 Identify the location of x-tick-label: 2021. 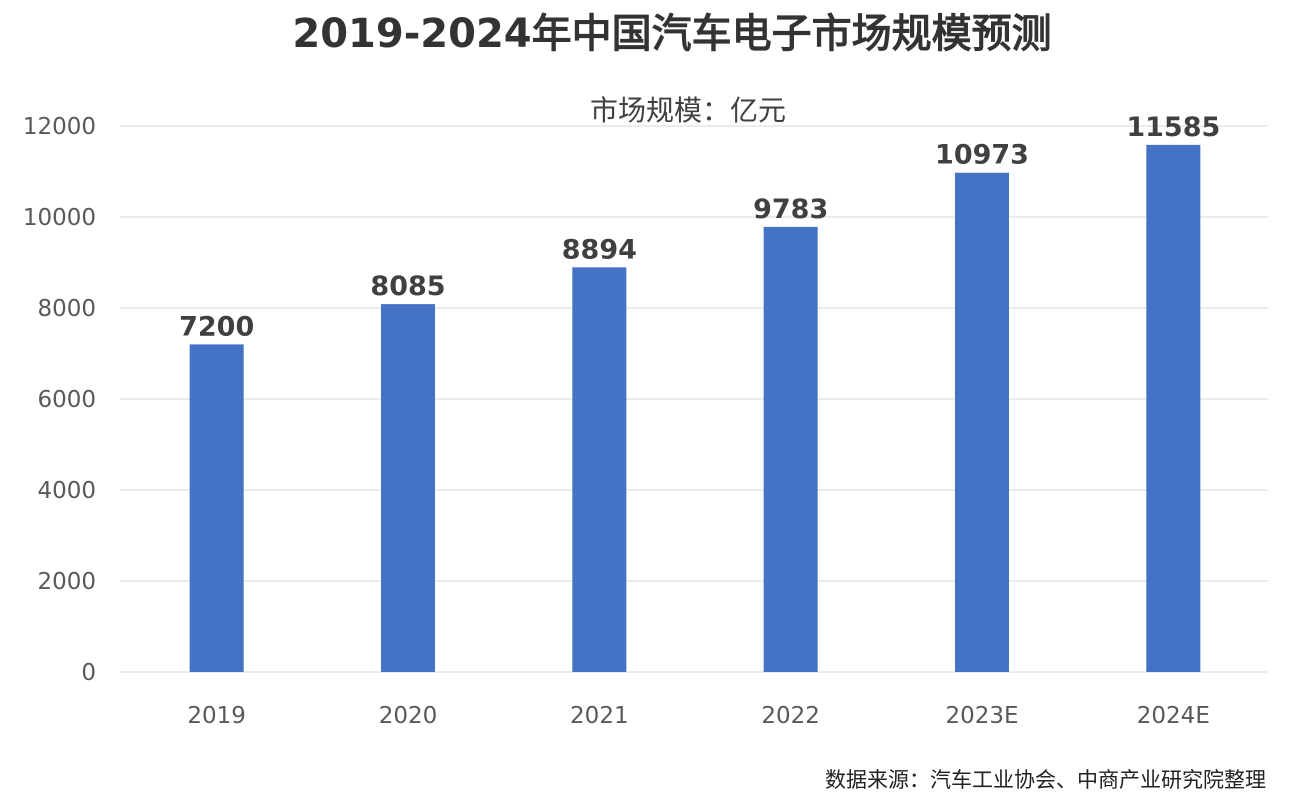
(599, 716).